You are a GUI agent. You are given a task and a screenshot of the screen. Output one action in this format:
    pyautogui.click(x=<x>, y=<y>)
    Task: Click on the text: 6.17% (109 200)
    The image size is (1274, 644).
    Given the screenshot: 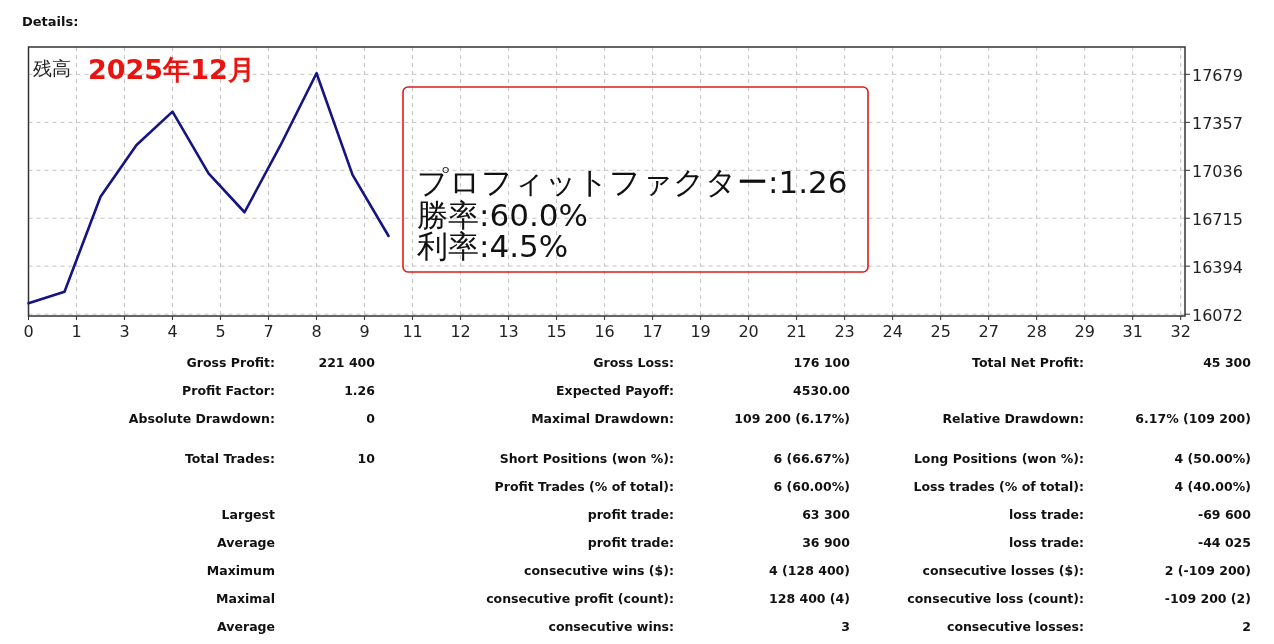 What is the action you would take?
    pyautogui.click(x=1193, y=418)
    